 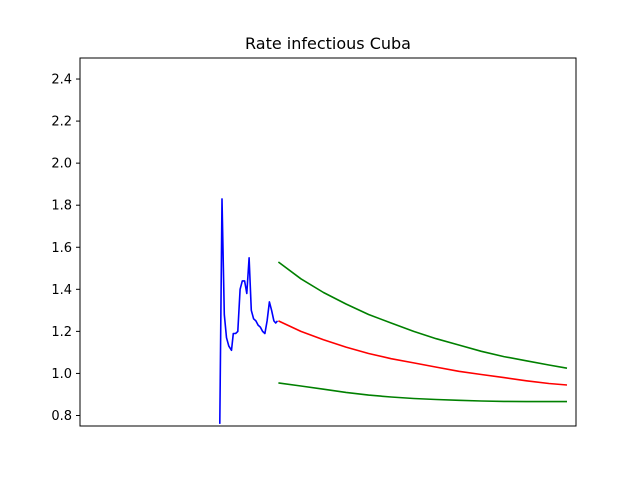 I want to click on y-tick-label: 2.4, so click(x=61, y=80).